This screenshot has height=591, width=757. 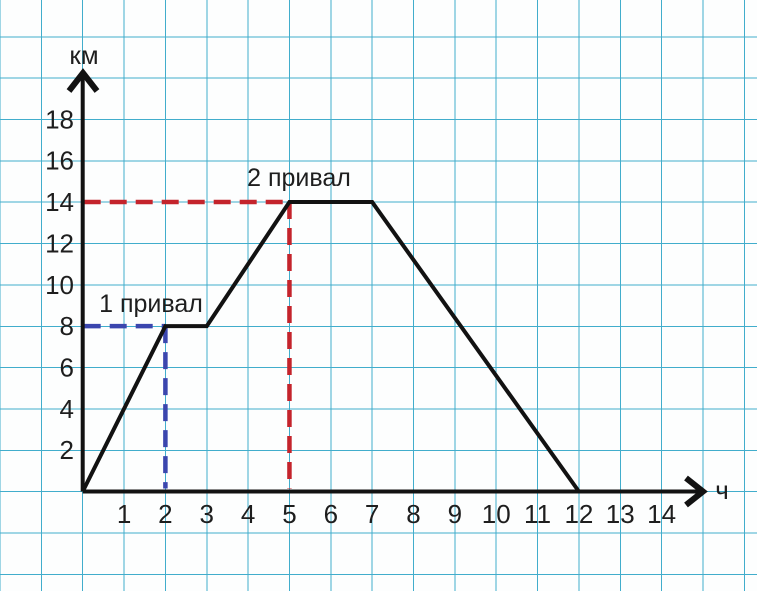 What do you see at coordinates (696, 491) in the screenshot?
I see `x-axis-arrow-icon` at bounding box center [696, 491].